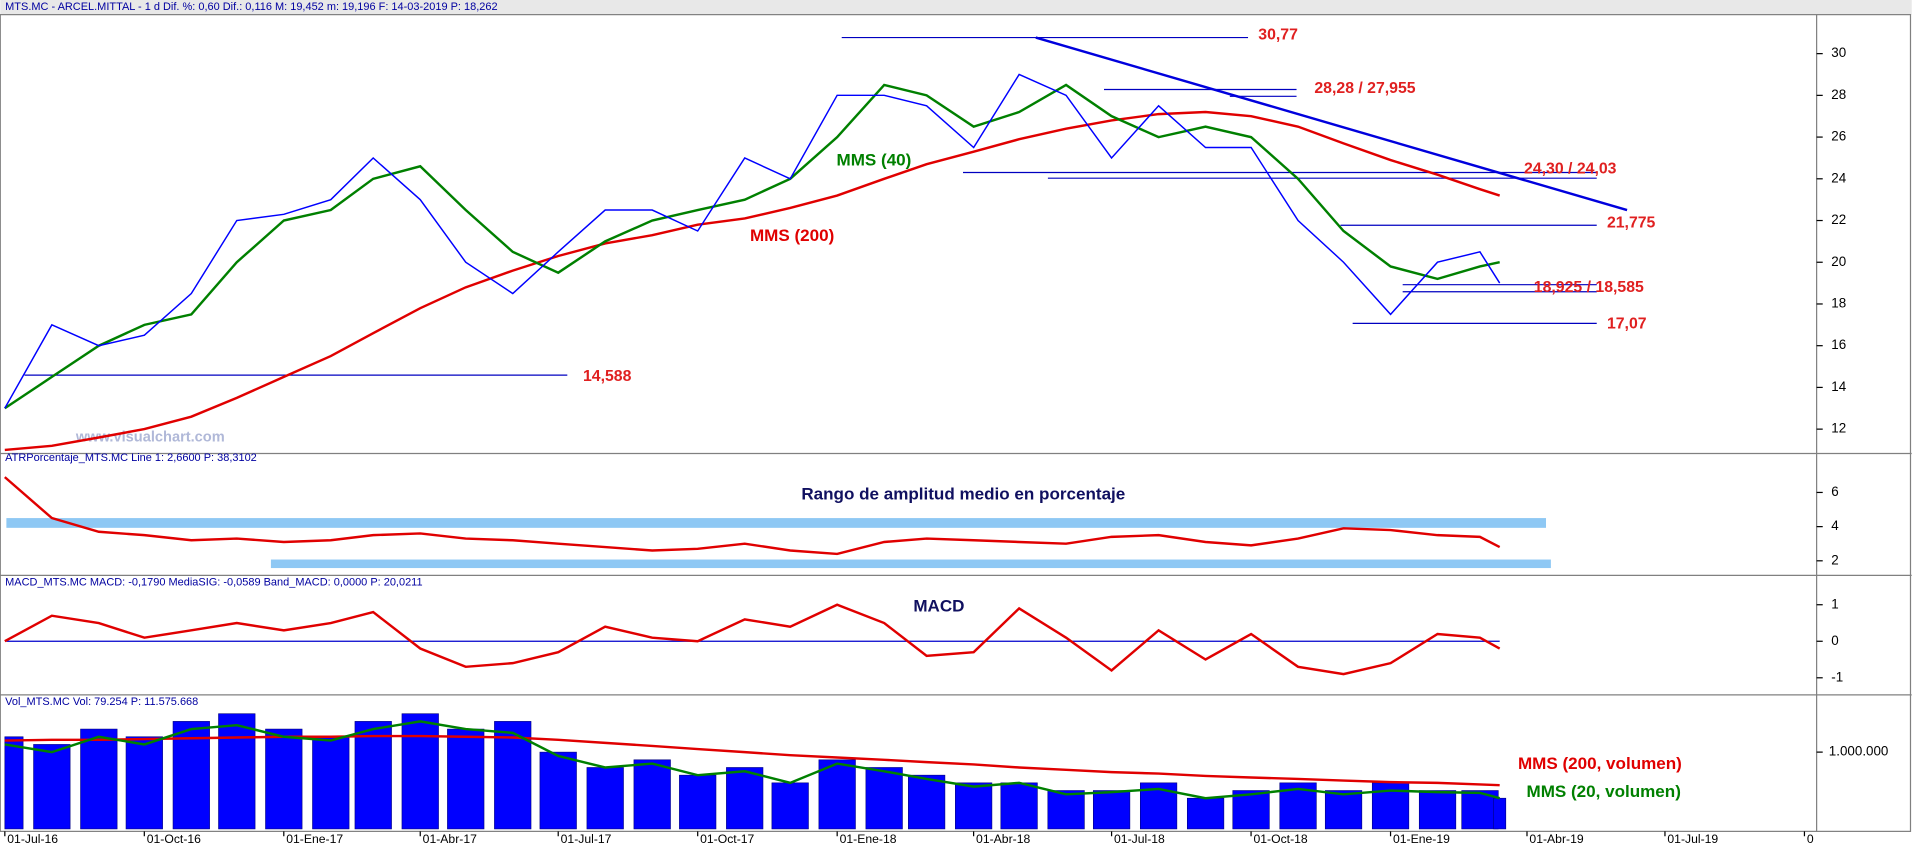 Image resolution: width=1912 pixels, height=851 pixels. What do you see at coordinates (1838, 386) in the screenshot?
I see `y-tick-label: 14` at bounding box center [1838, 386].